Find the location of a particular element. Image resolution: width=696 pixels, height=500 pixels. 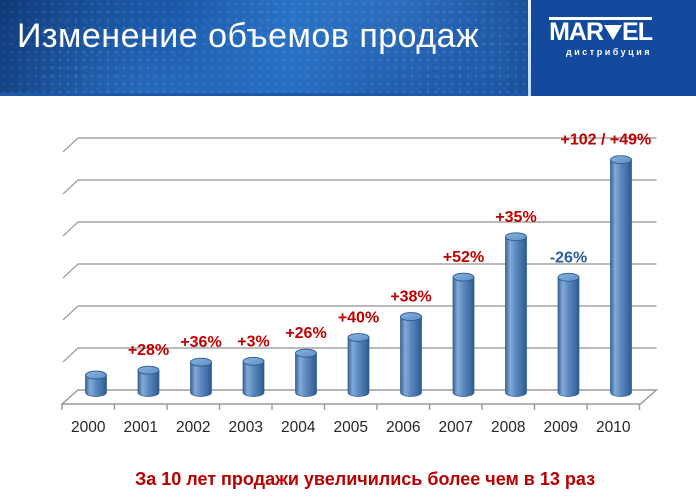

floor-outline is located at coordinates (359, 397).